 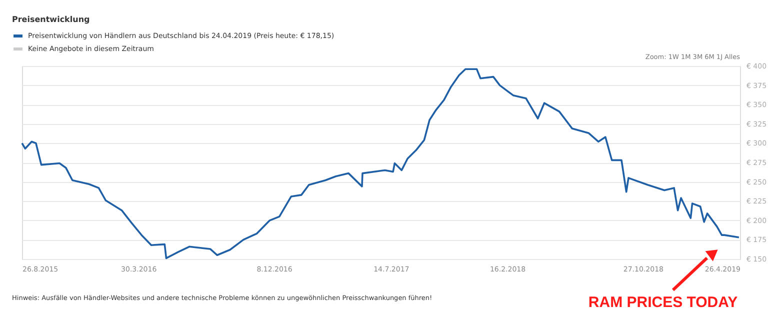 What do you see at coordinates (663, 302) in the screenshot?
I see `text: RAM PRICES TODAY` at bounding box center [663, 302].